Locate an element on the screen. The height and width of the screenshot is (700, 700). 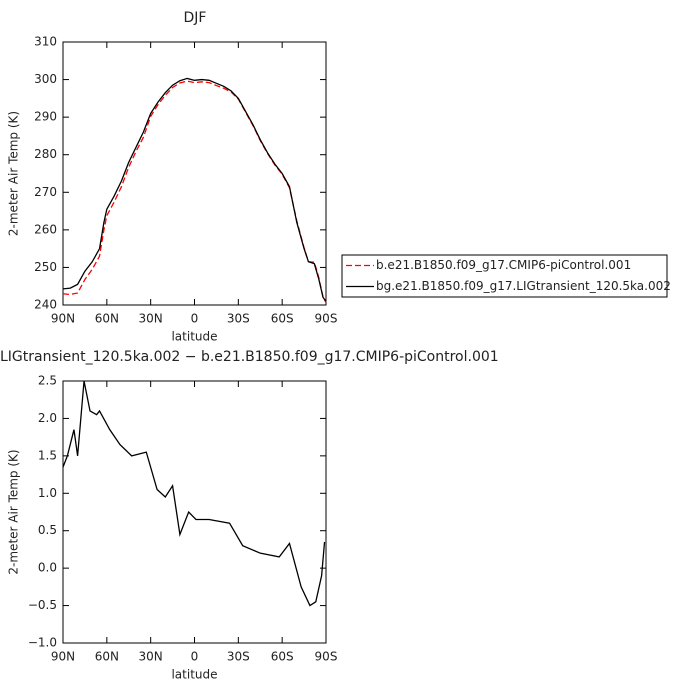
y-tick-label: 2.5 is located at coordinates (47, 381).